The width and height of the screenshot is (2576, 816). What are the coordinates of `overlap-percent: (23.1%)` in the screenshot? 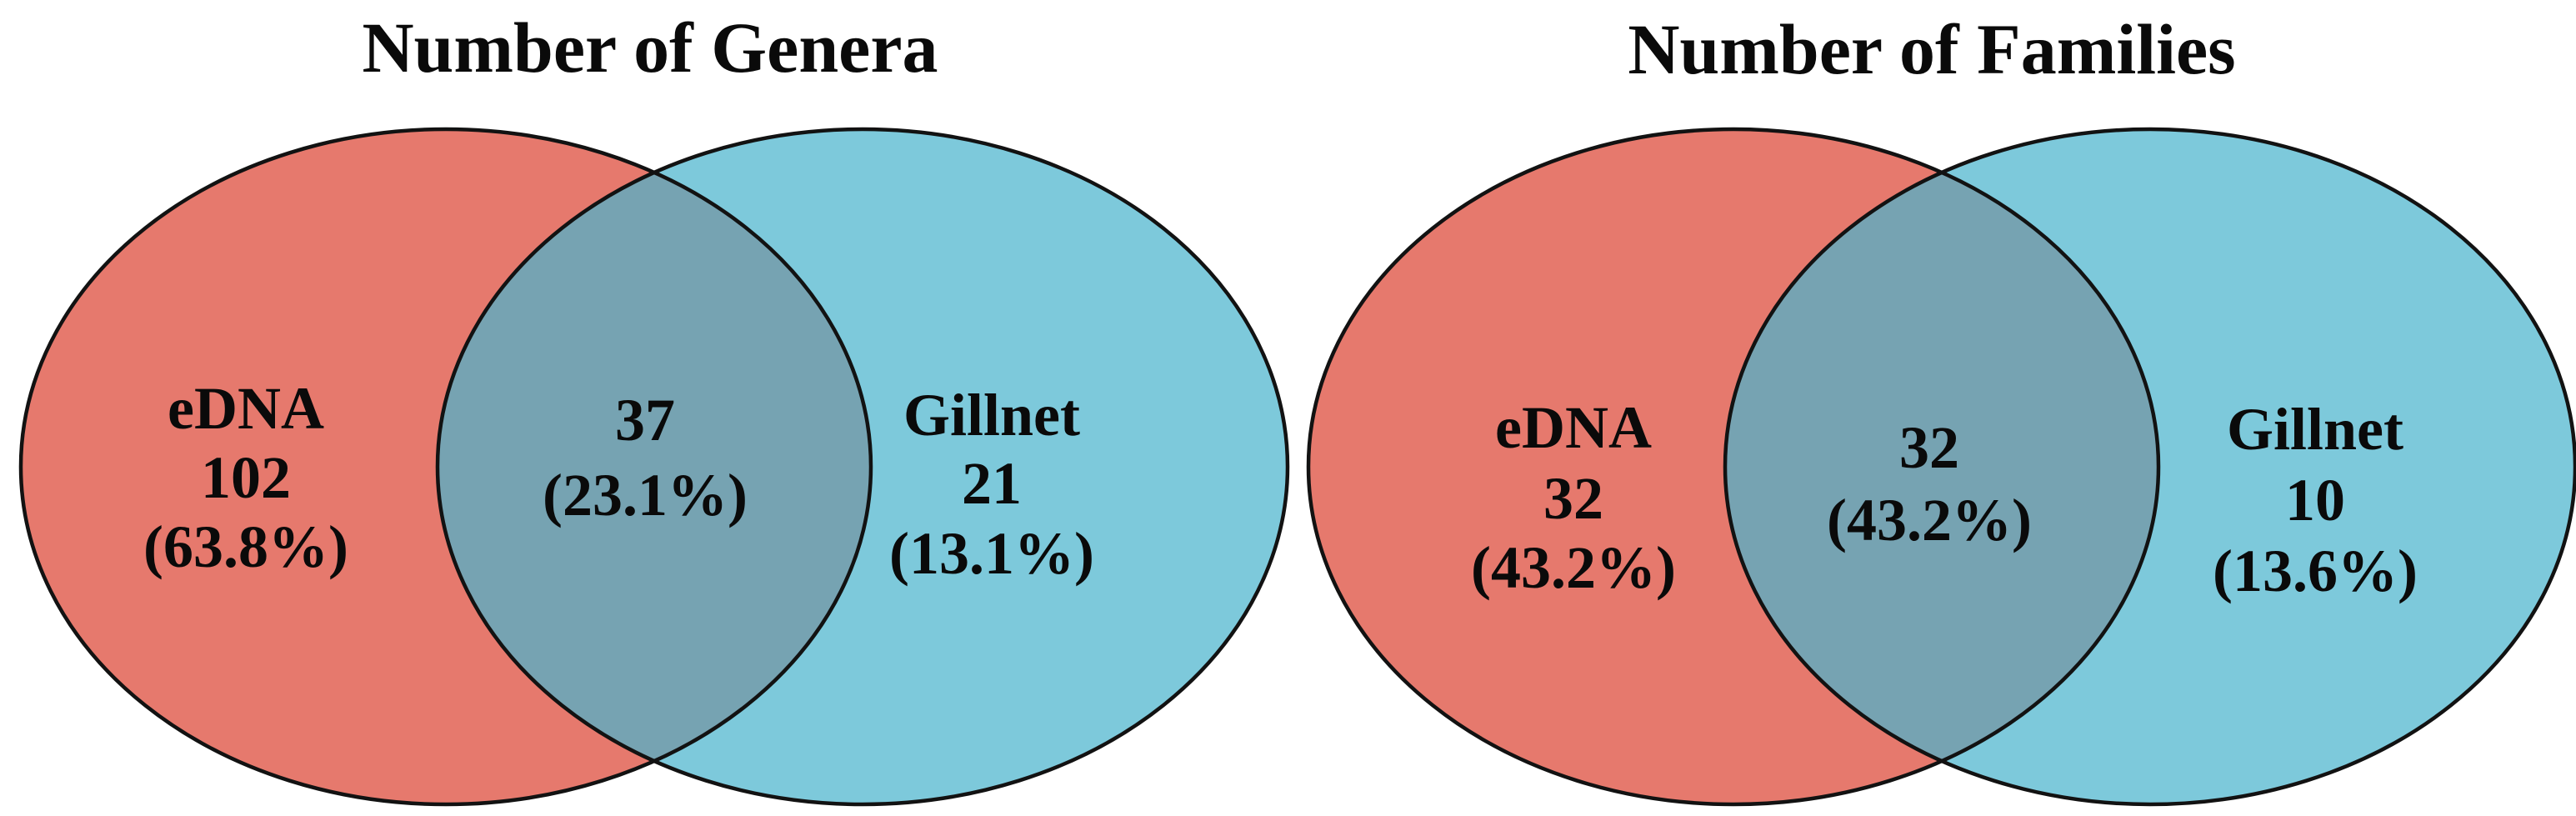 It's located at (645, 495).